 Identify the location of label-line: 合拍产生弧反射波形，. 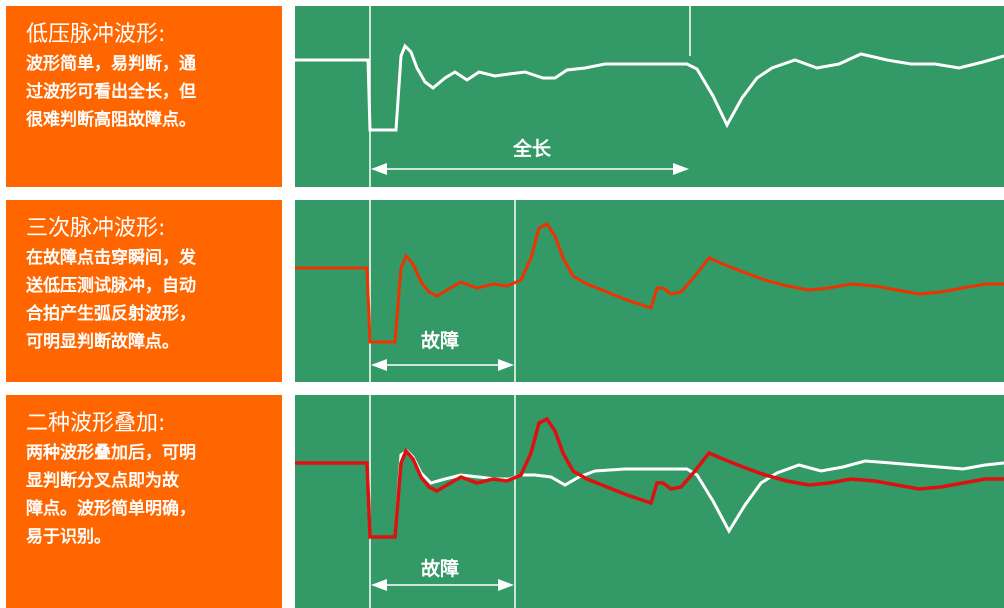
(111, 314).